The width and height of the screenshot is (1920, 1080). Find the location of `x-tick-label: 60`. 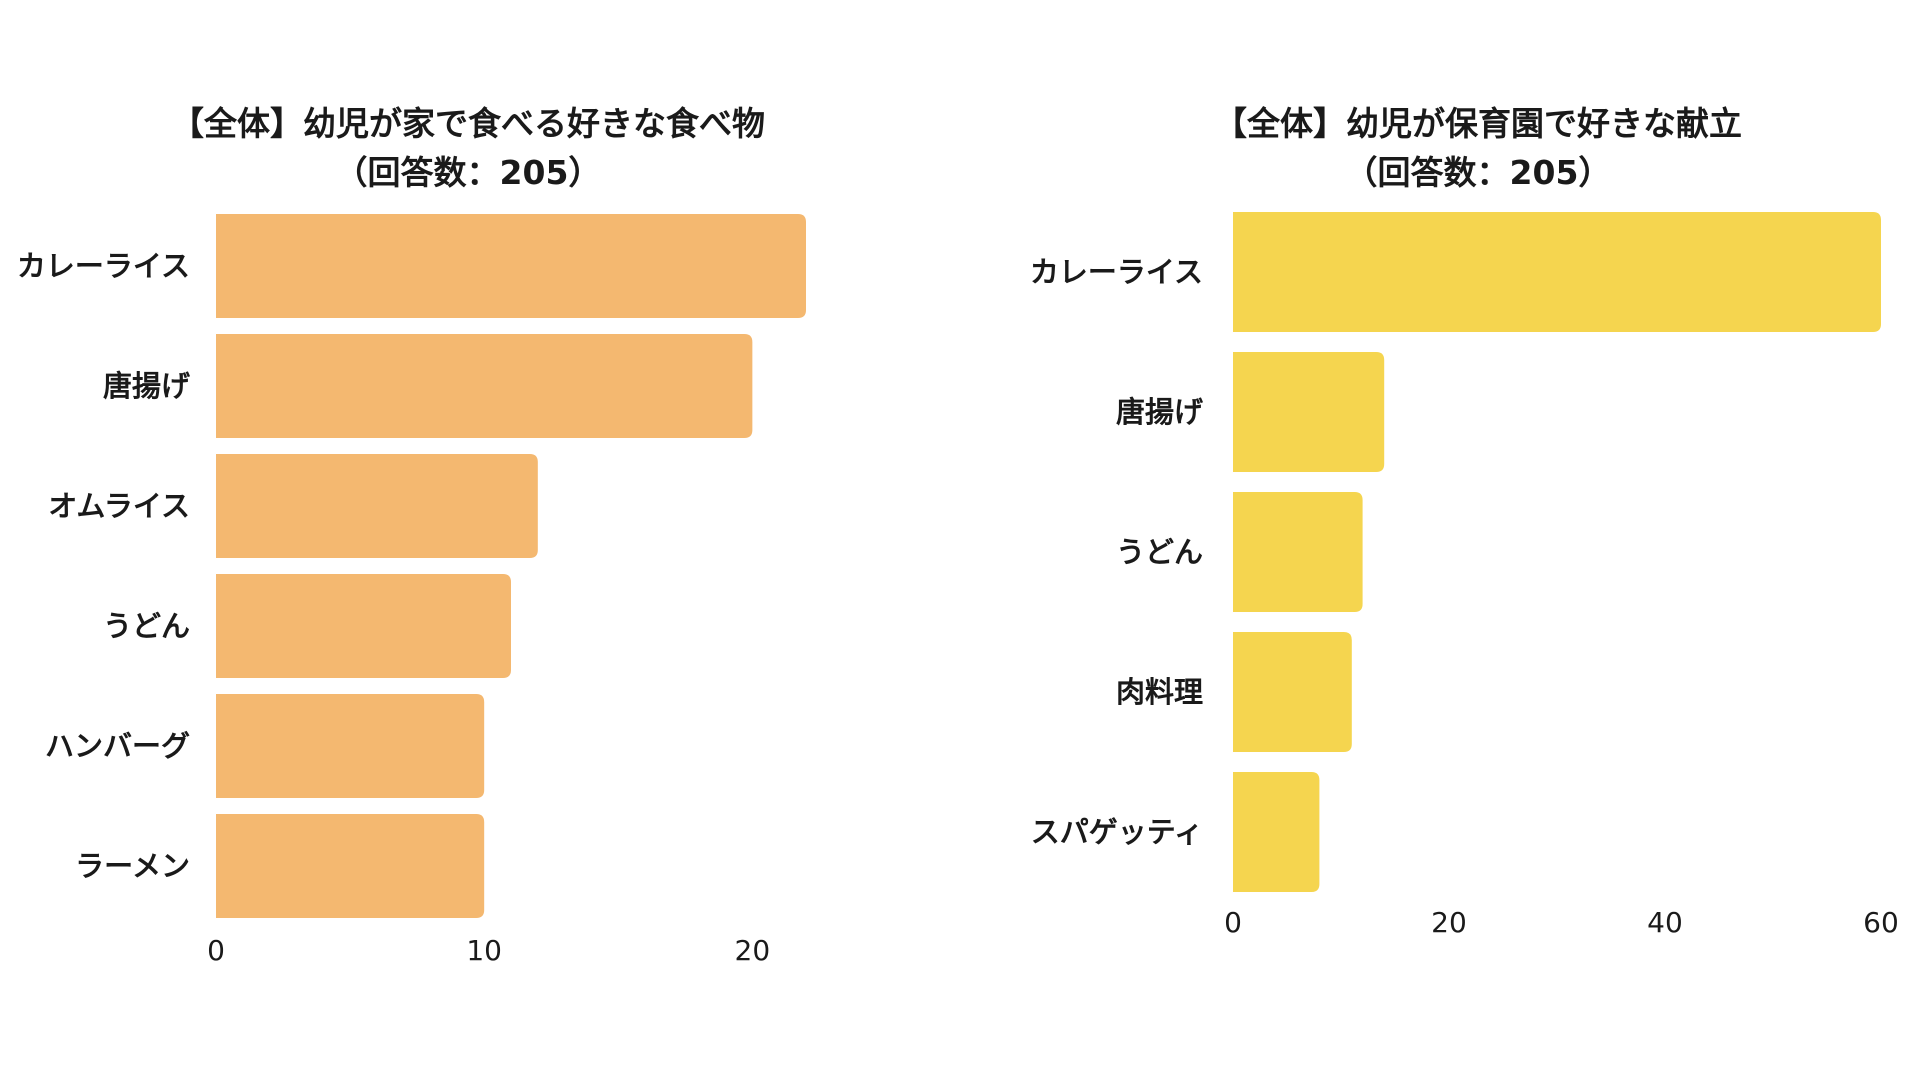

x-tick-label: 60 is located at coordinates (1881, 922).